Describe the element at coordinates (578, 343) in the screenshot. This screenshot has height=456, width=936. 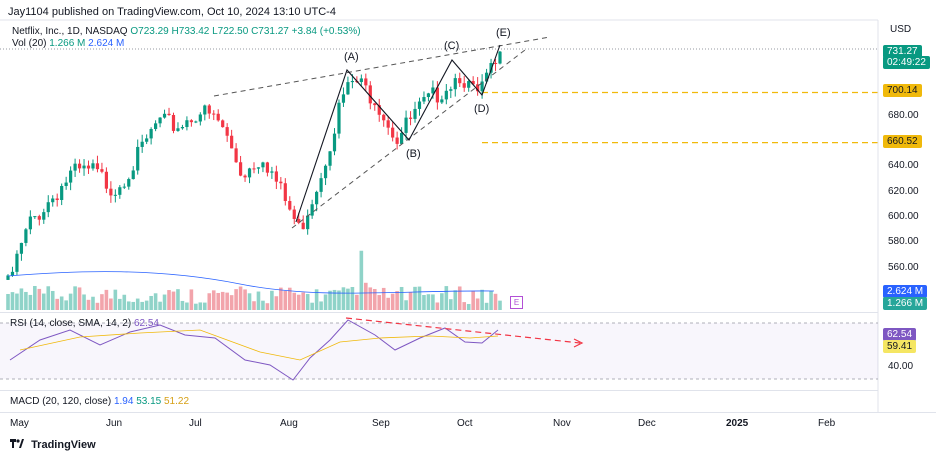
I see `rsi-divergence-arrow` at that location.